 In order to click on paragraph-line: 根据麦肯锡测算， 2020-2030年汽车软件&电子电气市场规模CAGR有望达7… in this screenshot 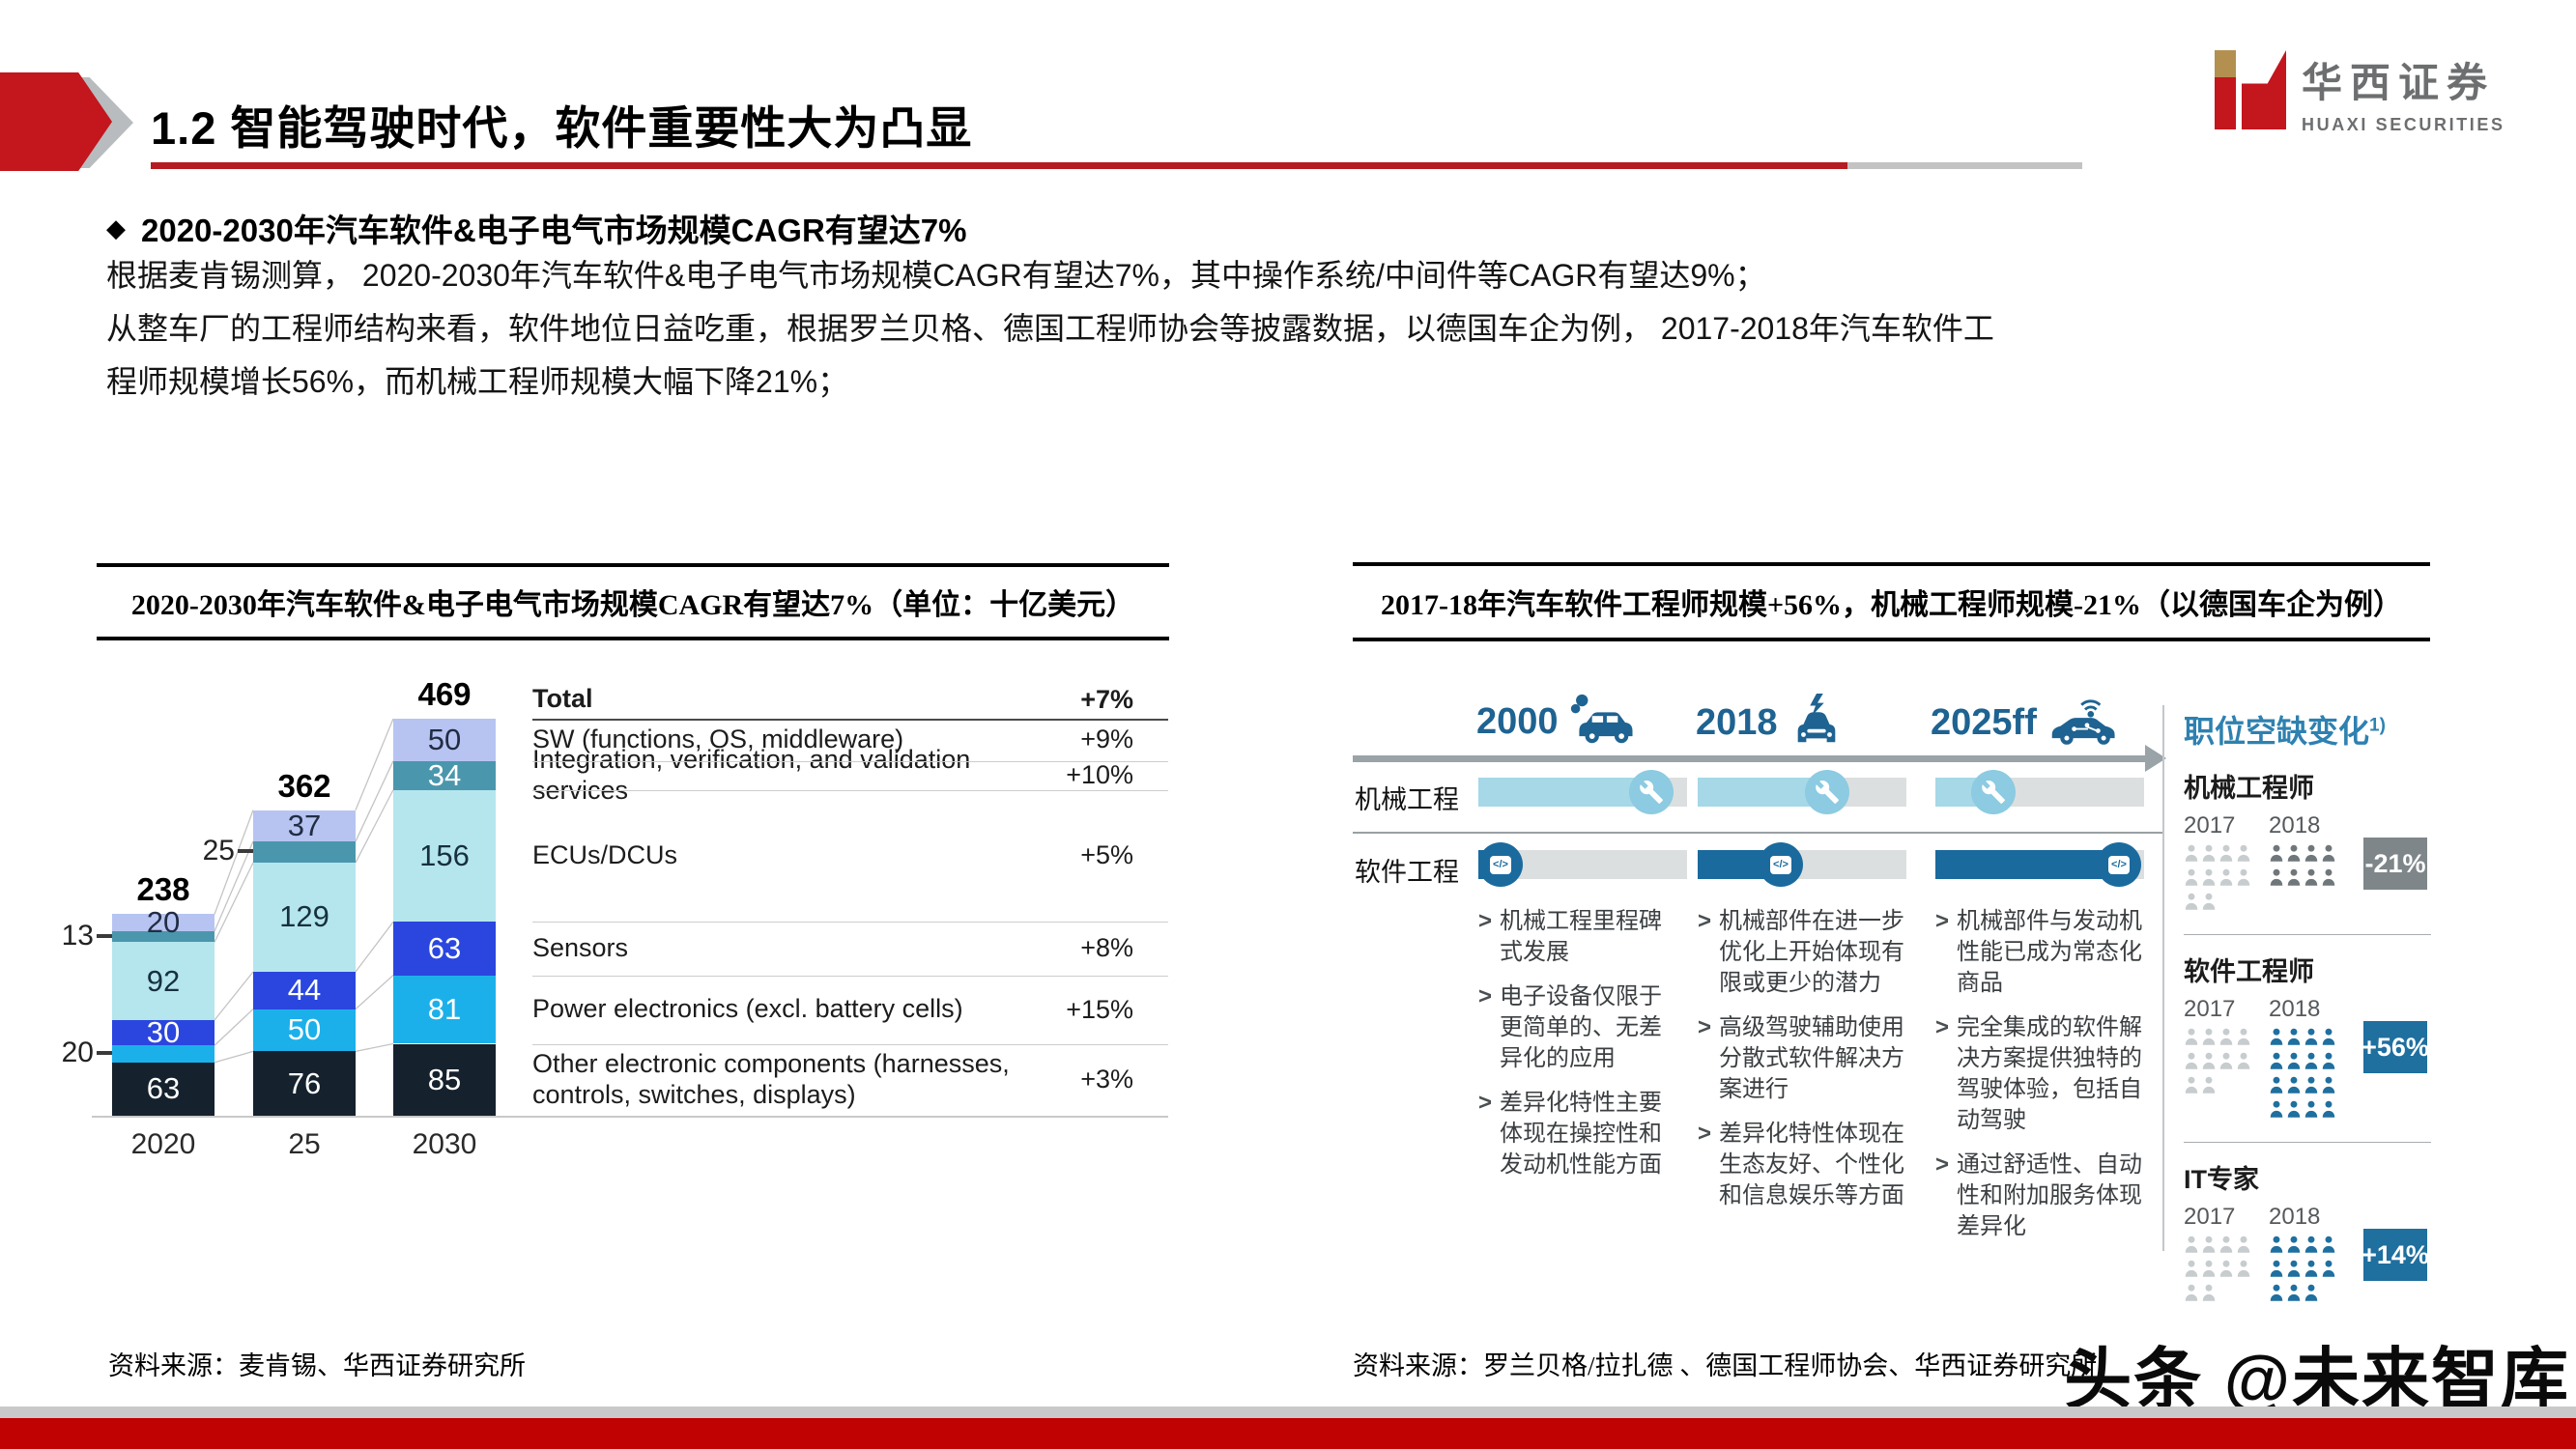, I will do `click(936, 275)`.